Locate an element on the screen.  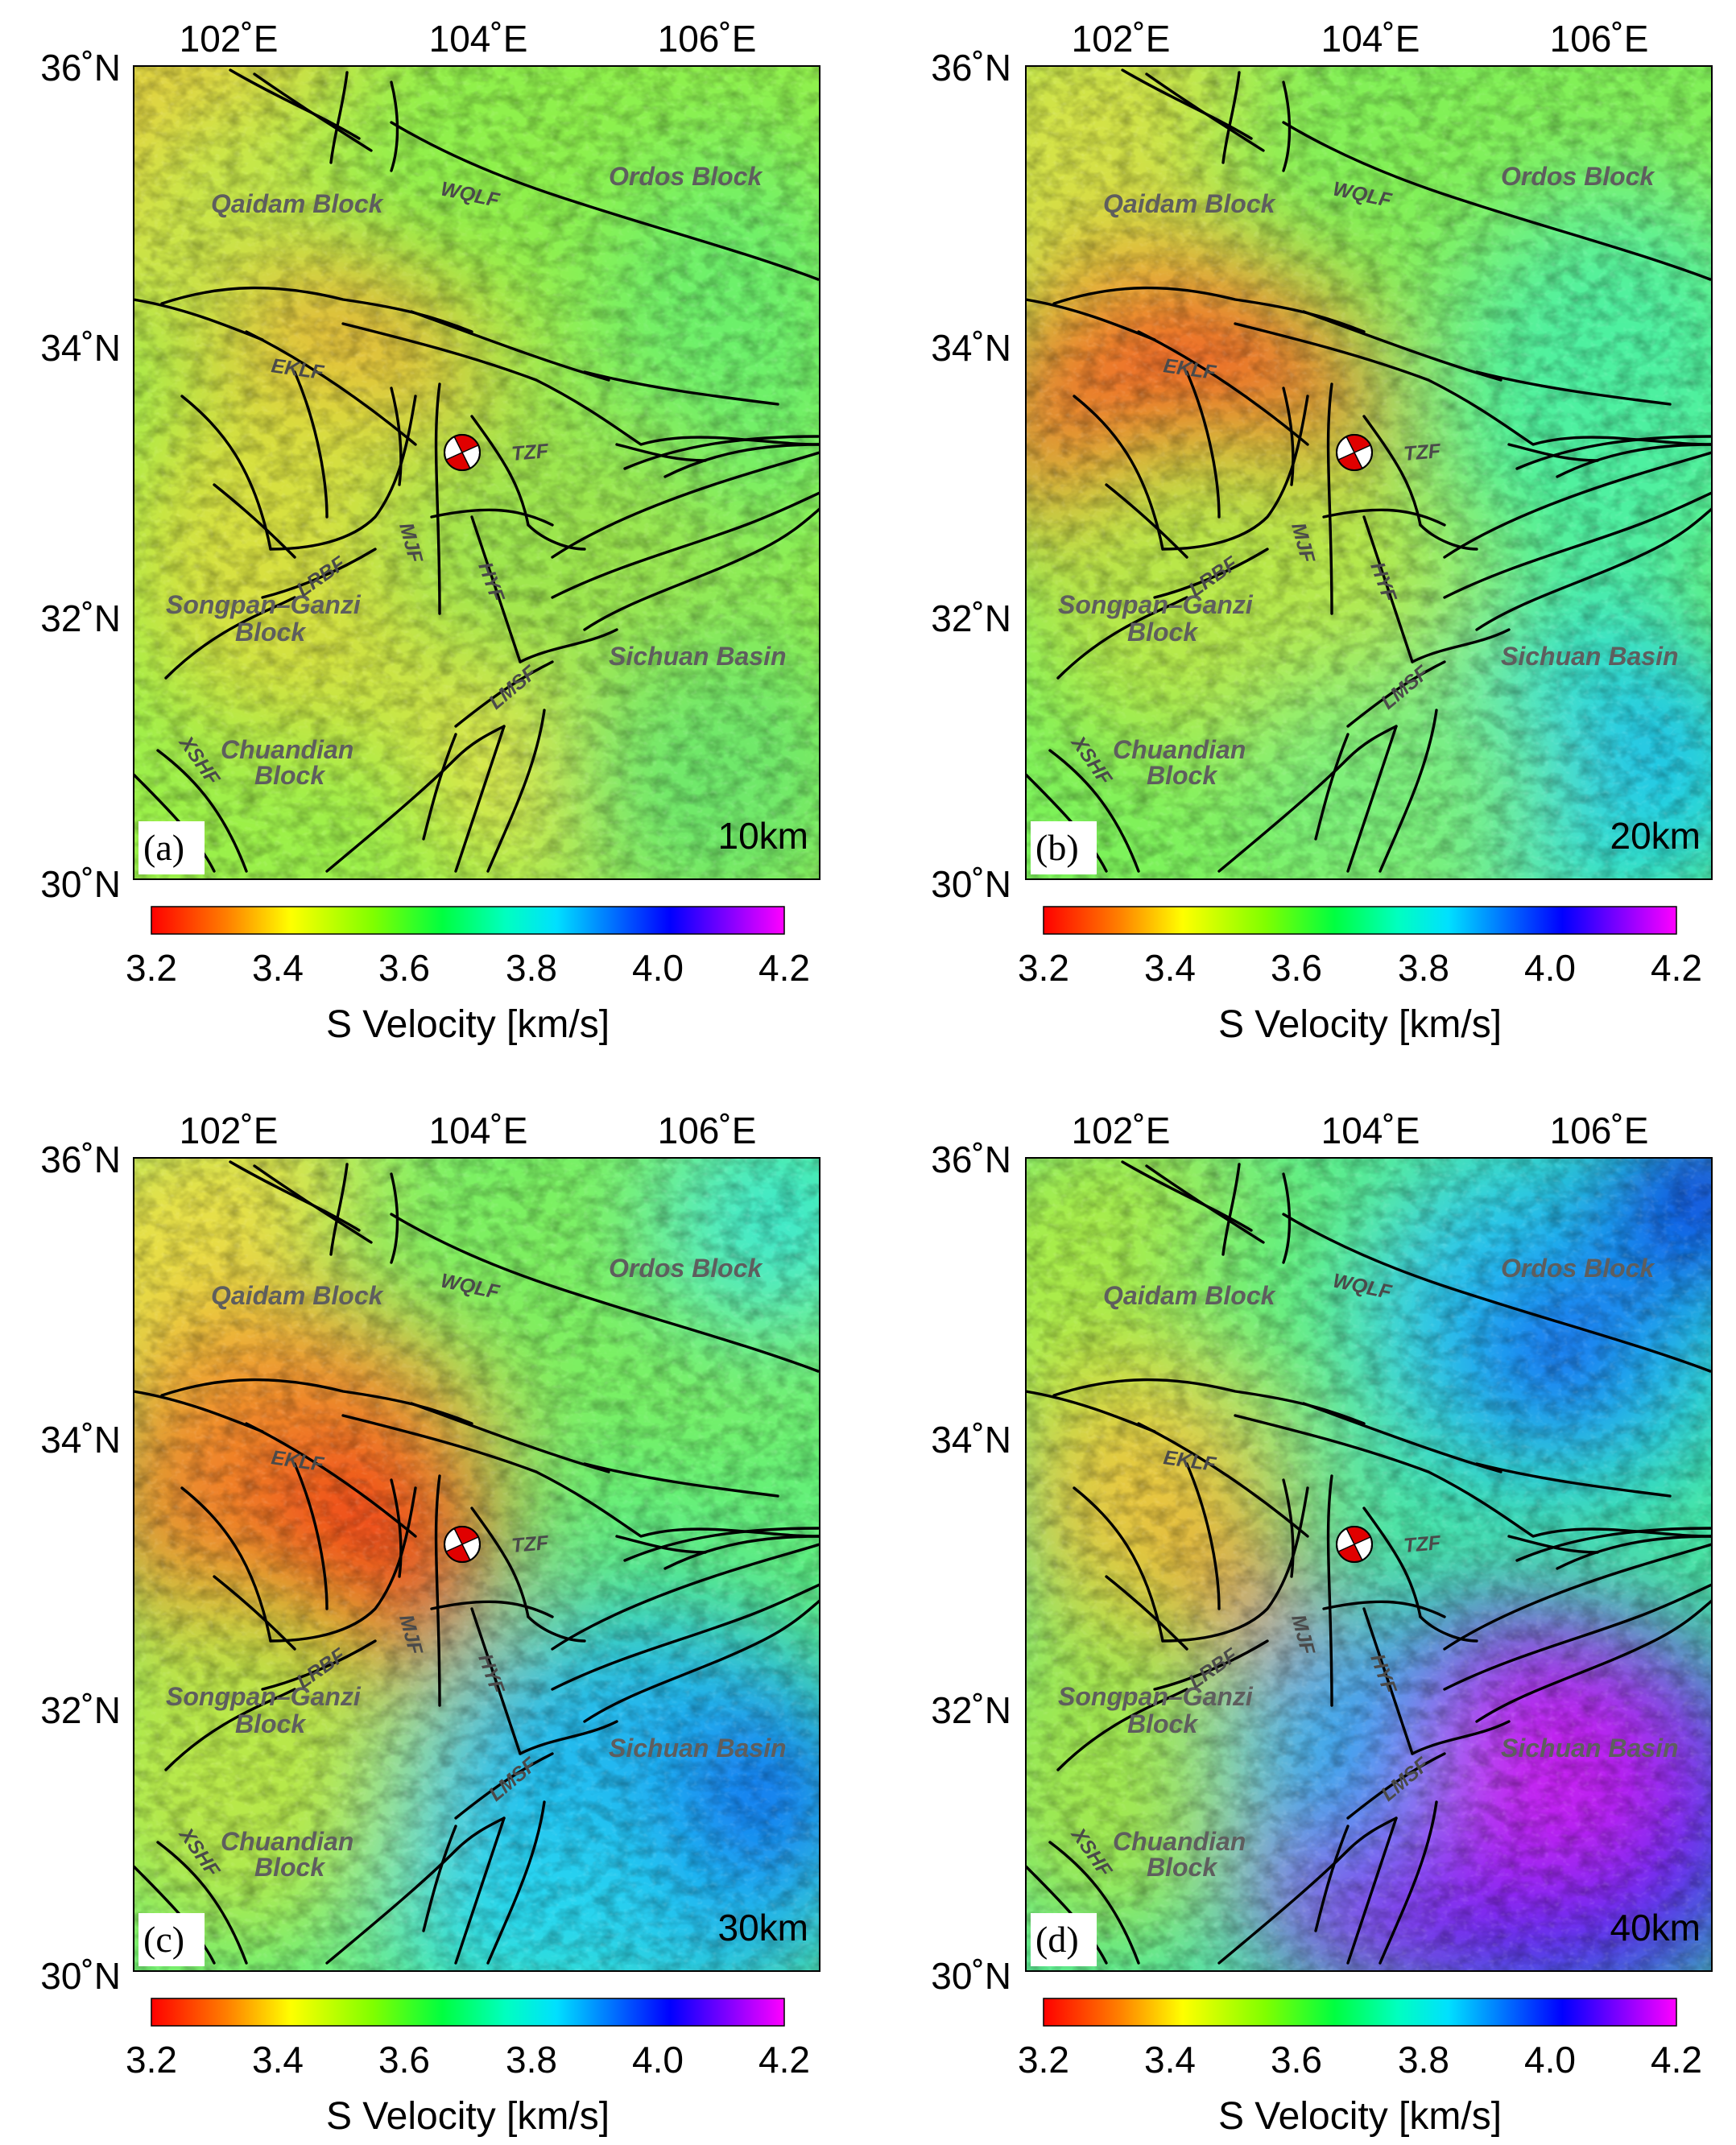
fault-tzf-c: TZF is located at coordinates (530, 1544).